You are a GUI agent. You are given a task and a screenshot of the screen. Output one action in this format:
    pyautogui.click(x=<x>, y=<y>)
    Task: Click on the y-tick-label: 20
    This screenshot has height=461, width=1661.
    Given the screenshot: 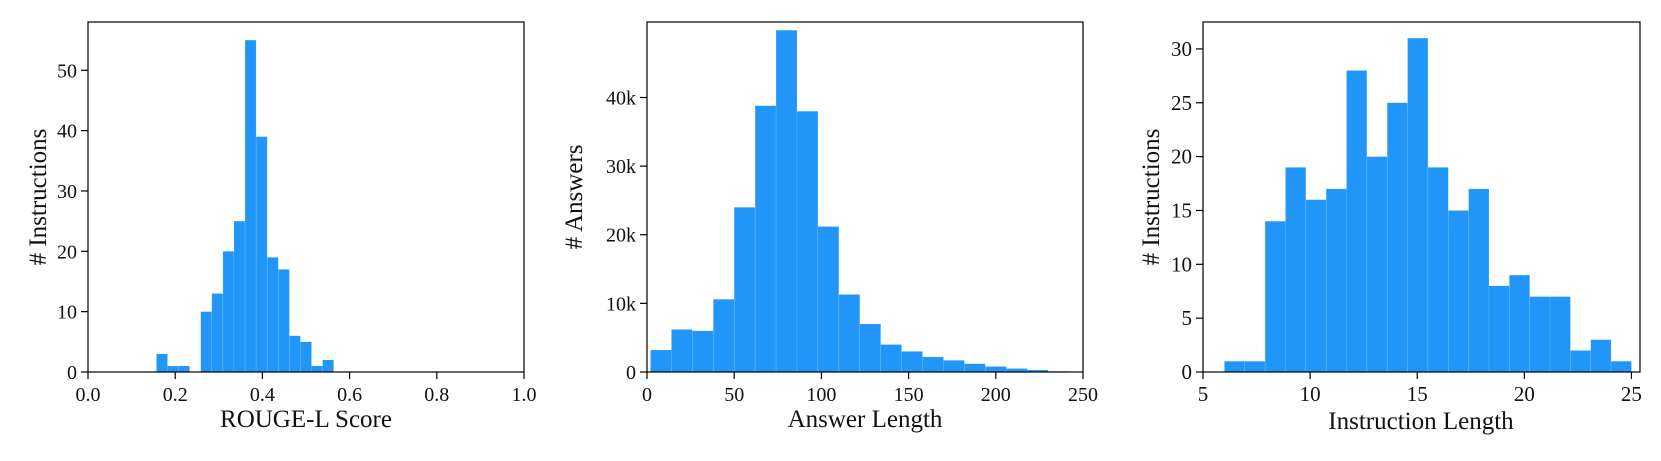 What is the action you would take?
    pyautogui.click(x=67, y=252)
    